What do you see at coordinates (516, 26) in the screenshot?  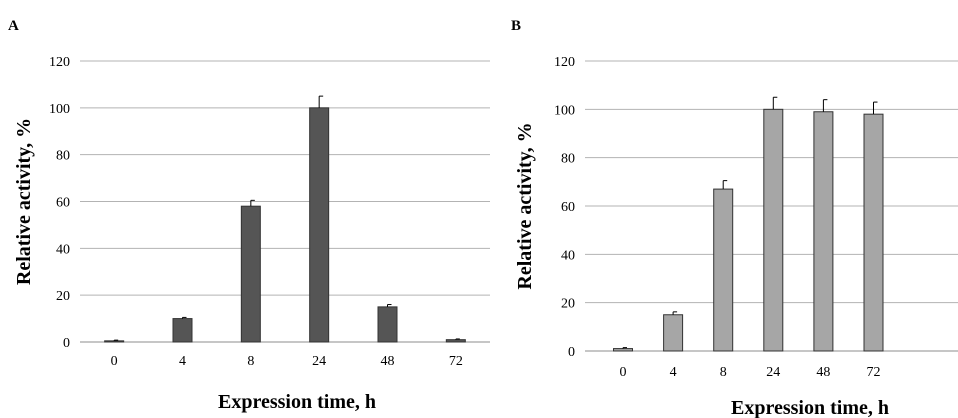 I see `panel-label: B` at bounding box center [516, 26].